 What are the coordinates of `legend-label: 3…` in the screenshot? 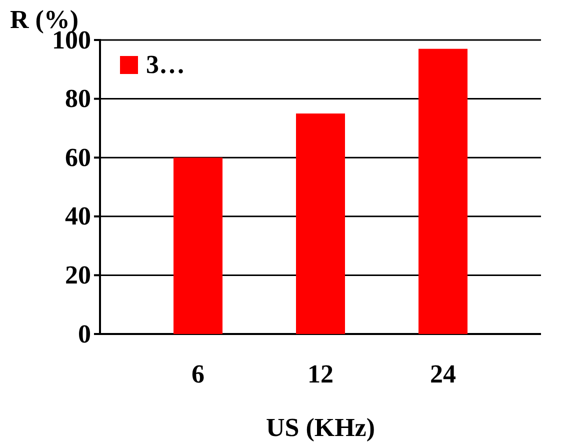 It's located at (165, 64).